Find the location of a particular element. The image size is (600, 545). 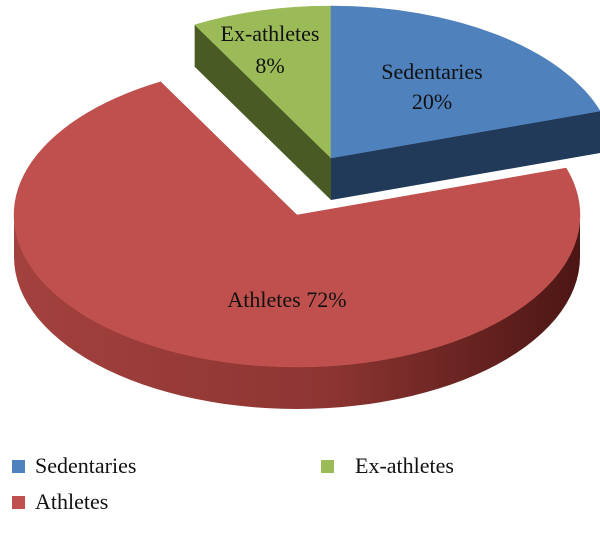

slice-wall-ex-athletes is located at coordinates (262, 112).